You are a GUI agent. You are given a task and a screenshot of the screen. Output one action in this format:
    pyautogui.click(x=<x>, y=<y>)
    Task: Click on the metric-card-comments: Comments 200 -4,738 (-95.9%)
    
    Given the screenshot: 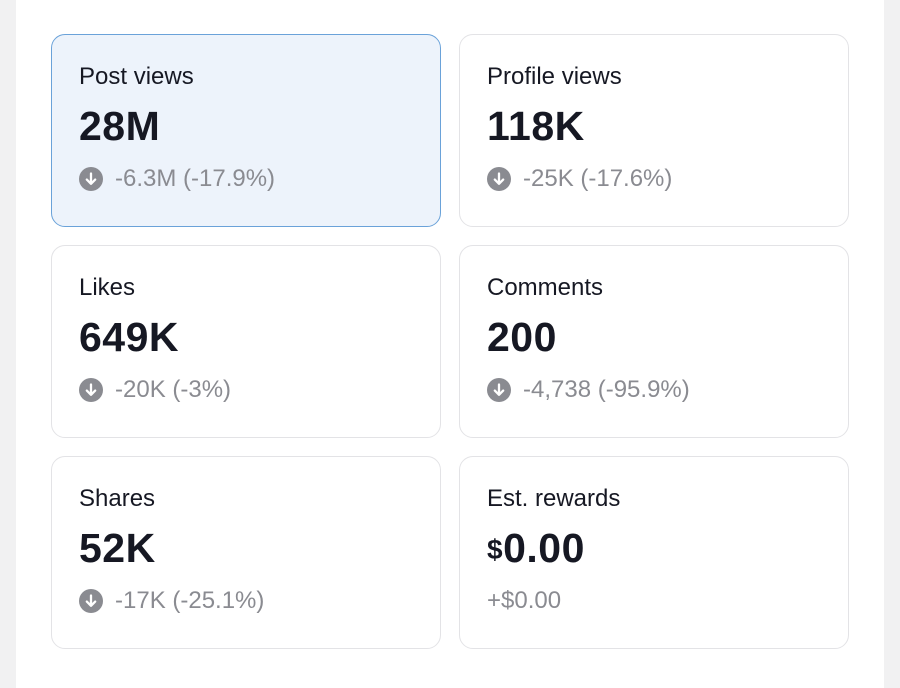 What is the action you would take?
    pyautogui.click(x=654, y=341)
    